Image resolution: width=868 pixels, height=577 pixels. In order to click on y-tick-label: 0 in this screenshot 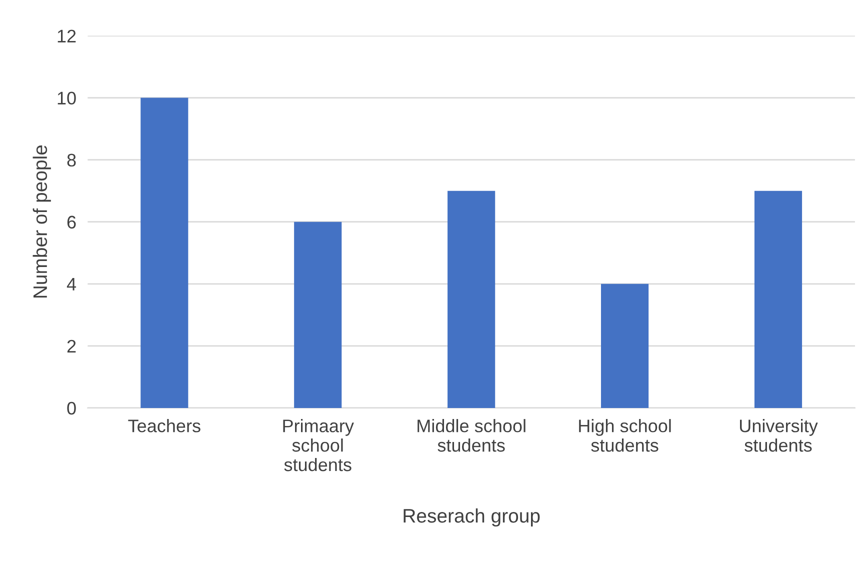, I will do `click(71, 408)`.